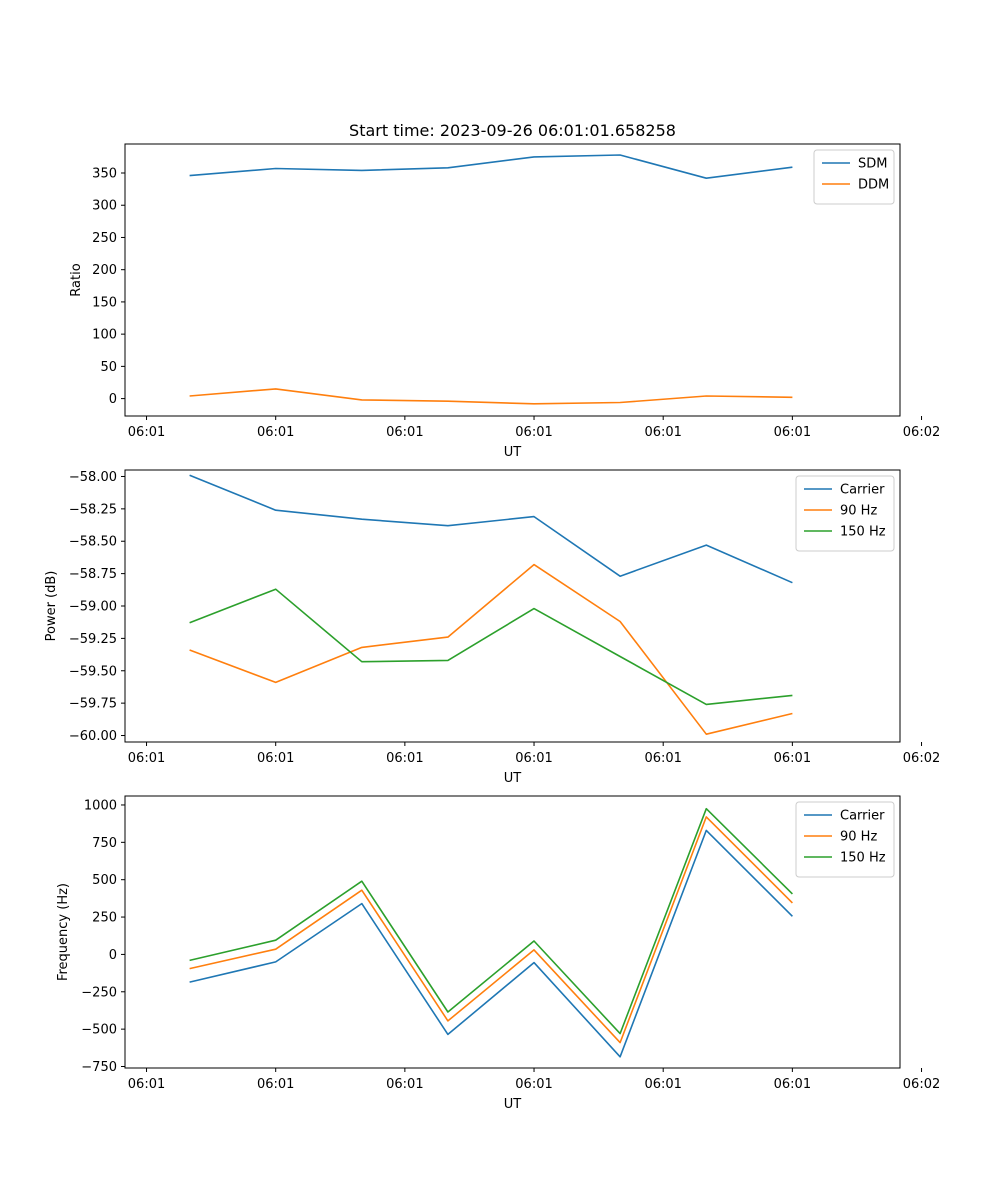  What do you see at coordinates (93, 542) in the screenshot?
I see `y-tick-label: −58.50` at bounding box center [93, 542].